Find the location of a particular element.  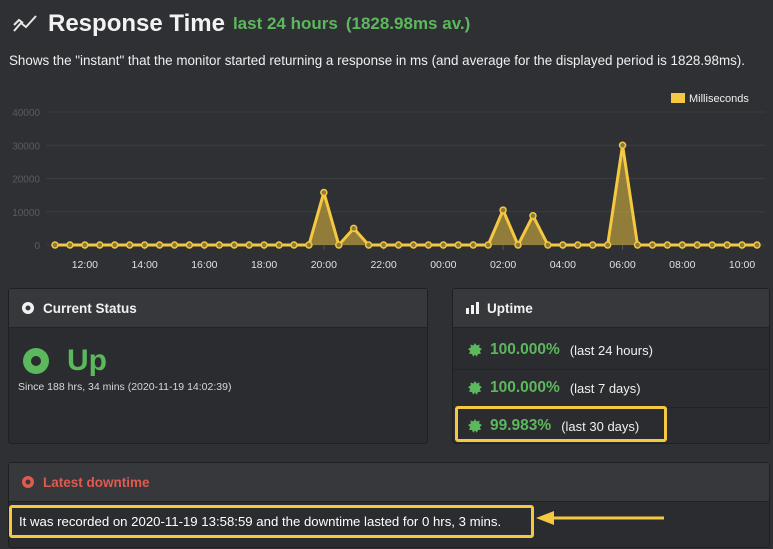

y-tick-label: 10000 is located at coordinates (26, 213).